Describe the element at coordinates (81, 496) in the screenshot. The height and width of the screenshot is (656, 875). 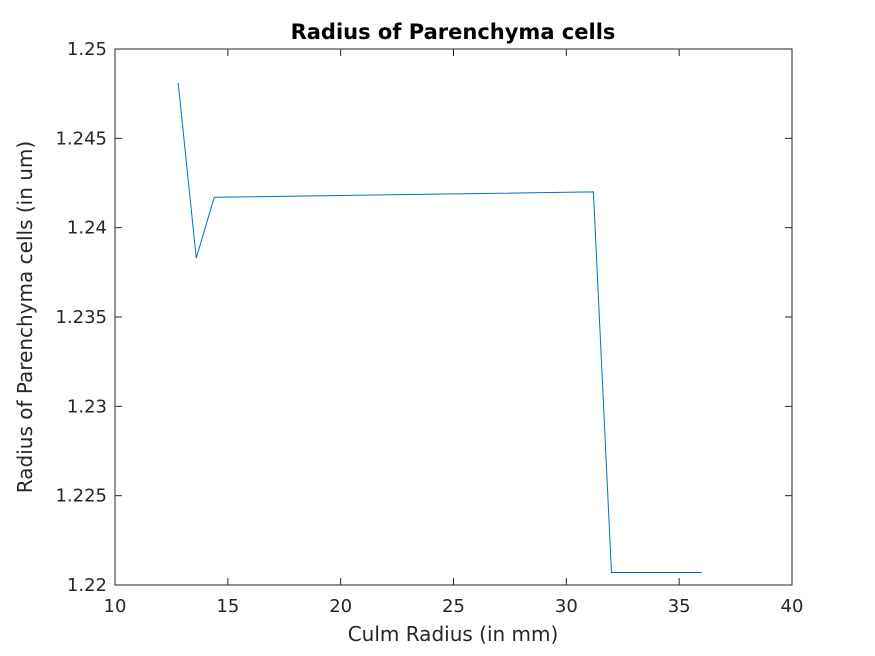
I see `y-tick-label: 1.225` at that location.